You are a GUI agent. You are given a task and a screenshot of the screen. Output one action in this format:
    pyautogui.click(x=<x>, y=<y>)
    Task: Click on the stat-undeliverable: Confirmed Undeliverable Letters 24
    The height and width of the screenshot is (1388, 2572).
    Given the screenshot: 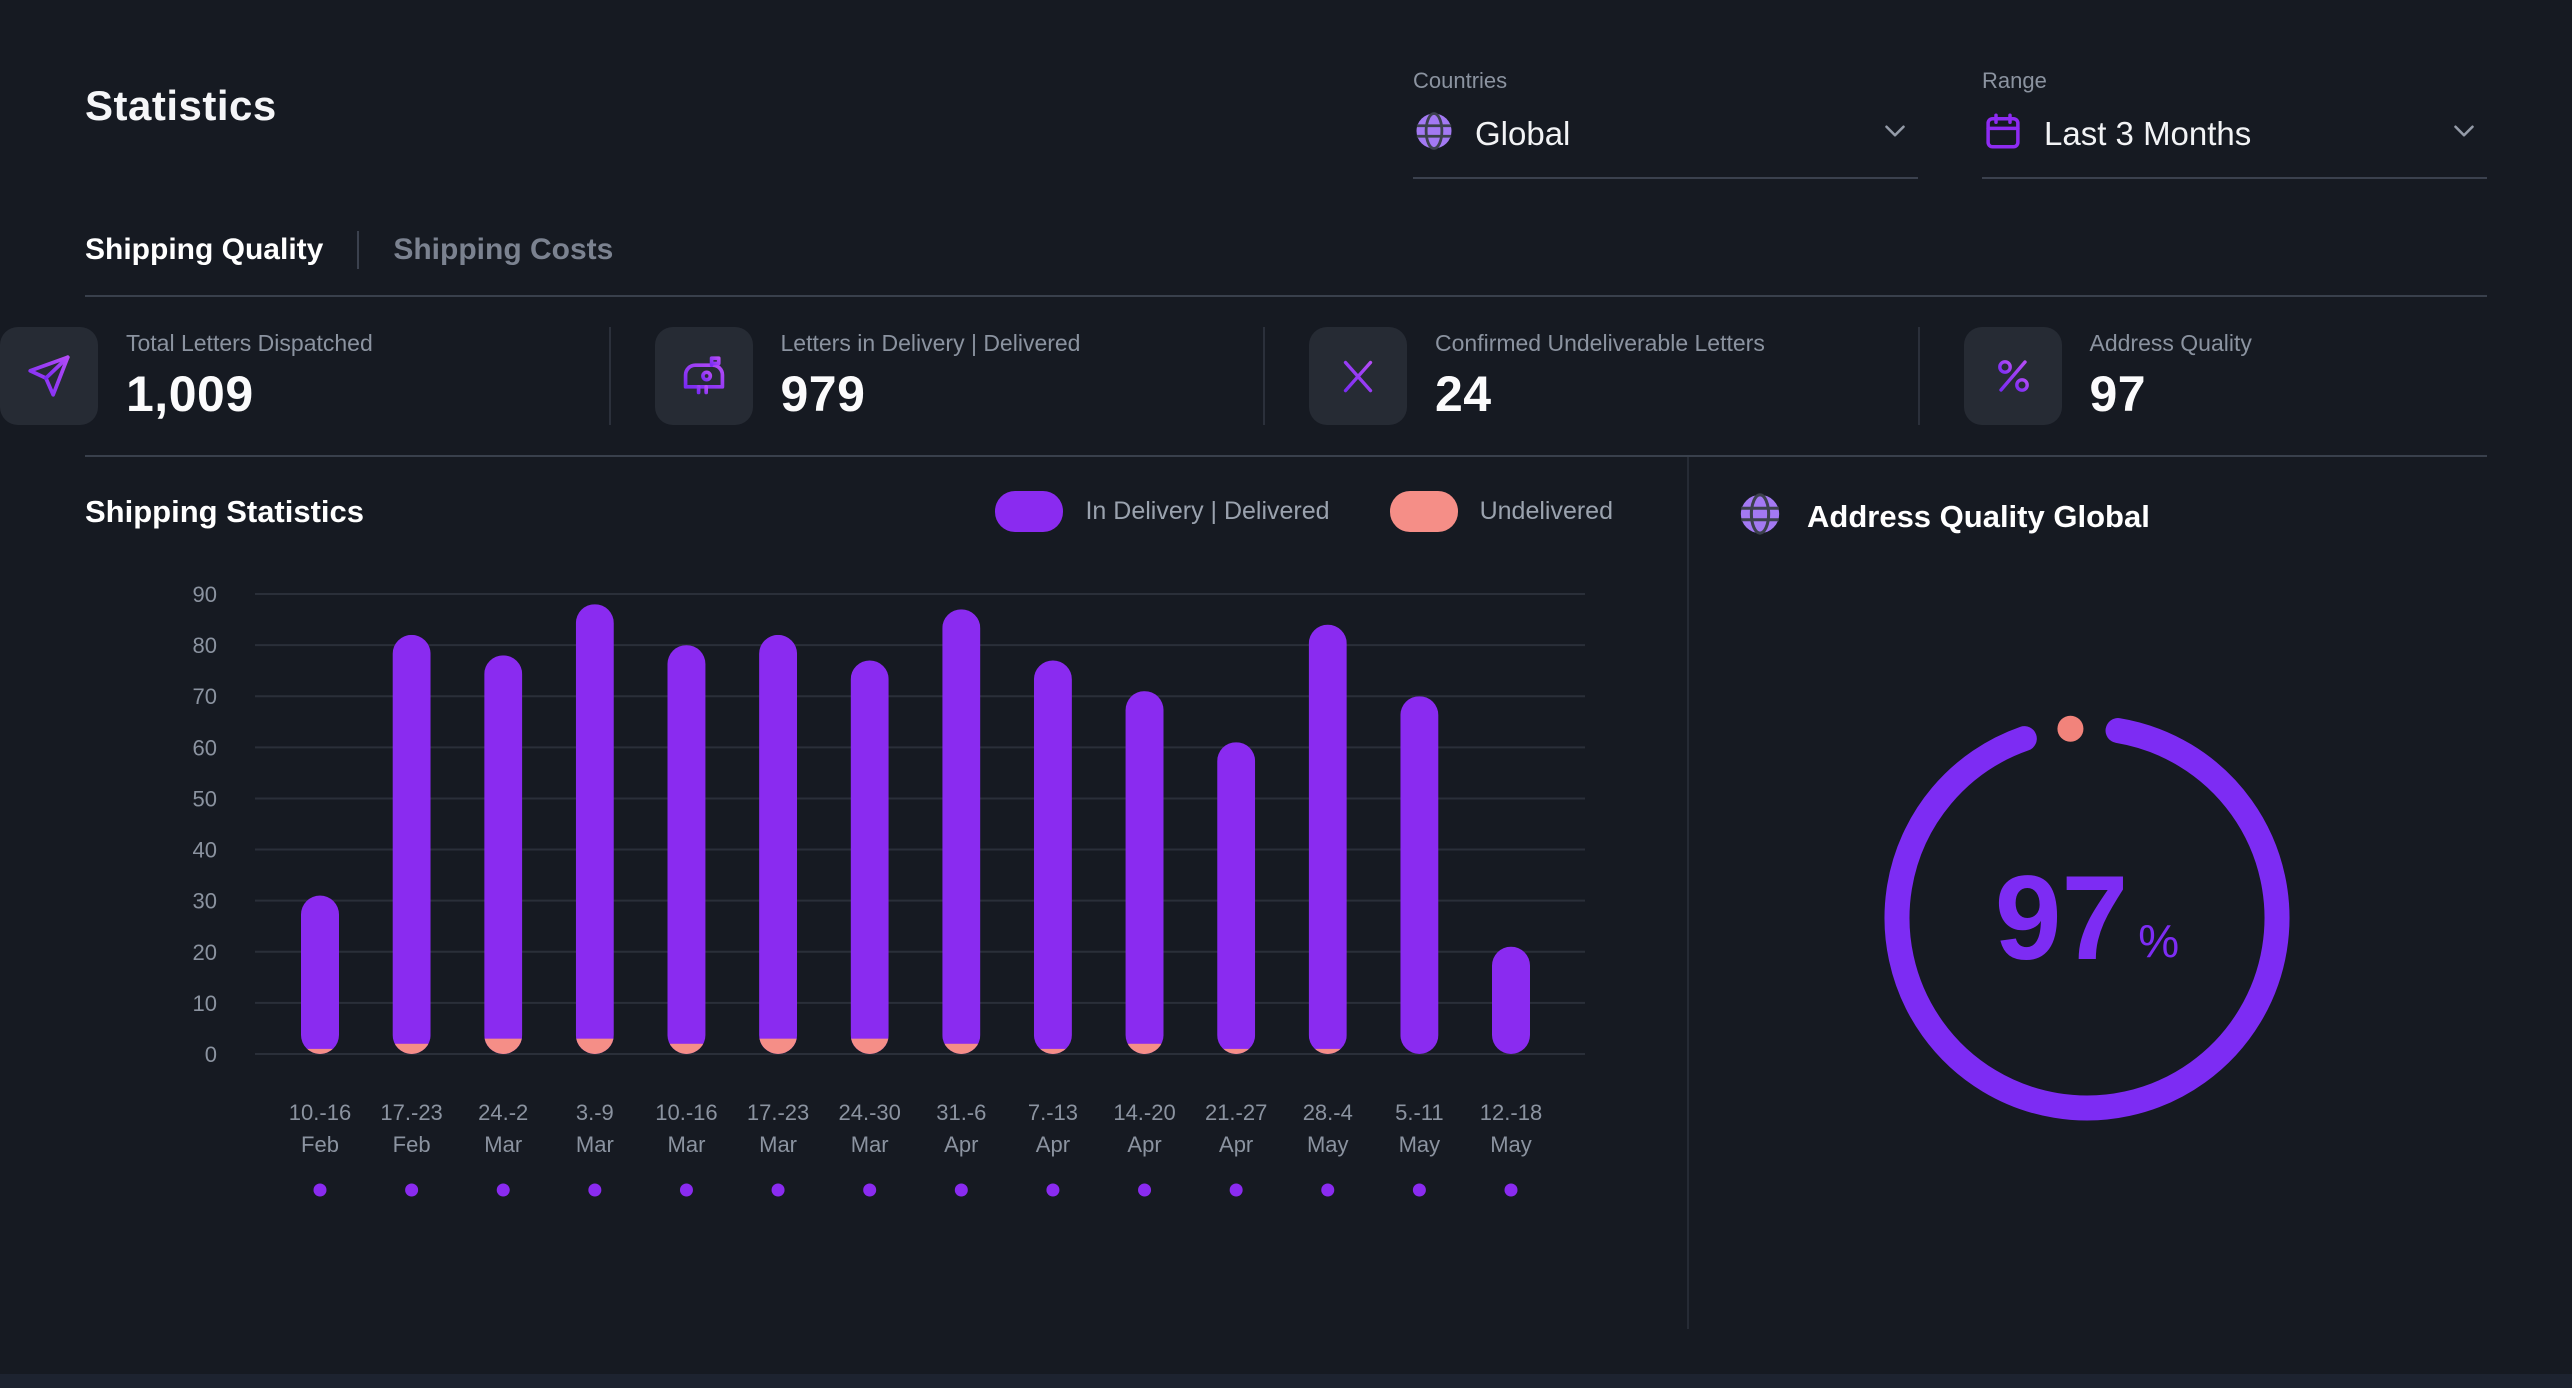 What is the action you would take?
    pyautogui.click(x=1590, y=376)
    